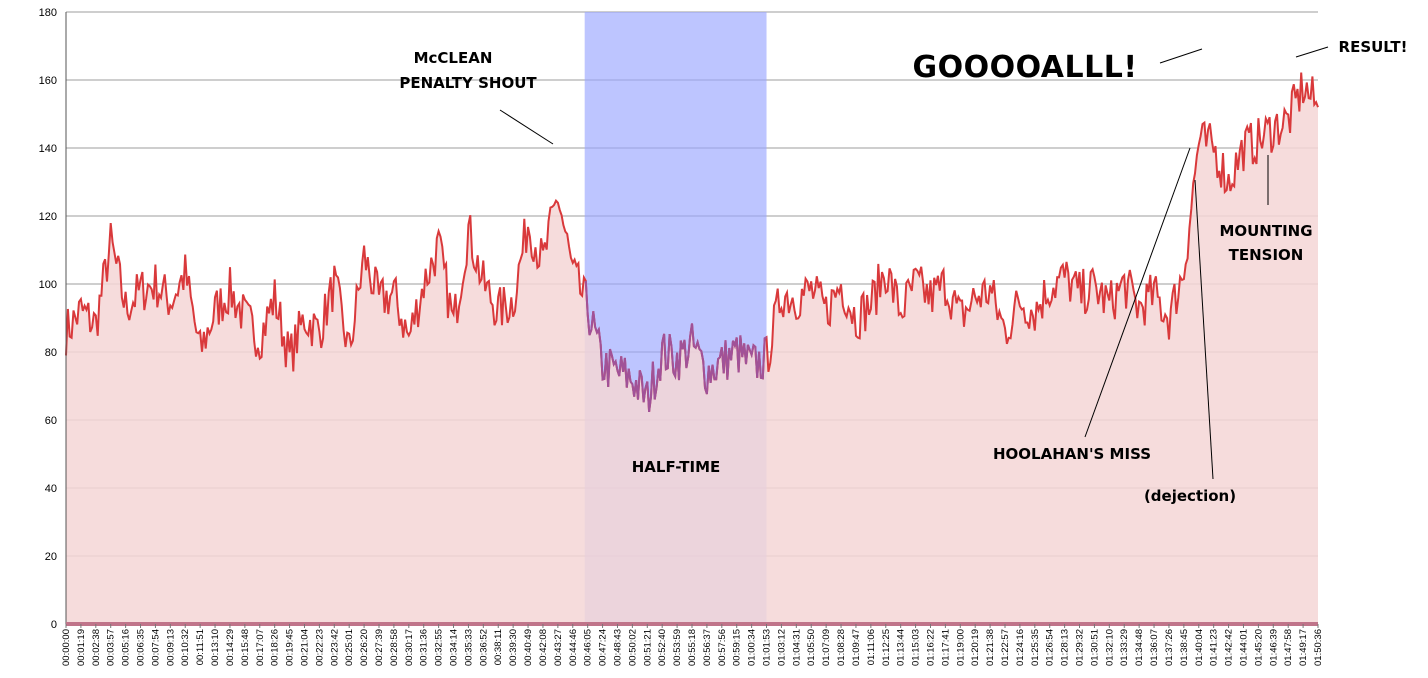 This screenshot has height=678, width=1428. I want to click on halftime-series-line, so click(676, 346).